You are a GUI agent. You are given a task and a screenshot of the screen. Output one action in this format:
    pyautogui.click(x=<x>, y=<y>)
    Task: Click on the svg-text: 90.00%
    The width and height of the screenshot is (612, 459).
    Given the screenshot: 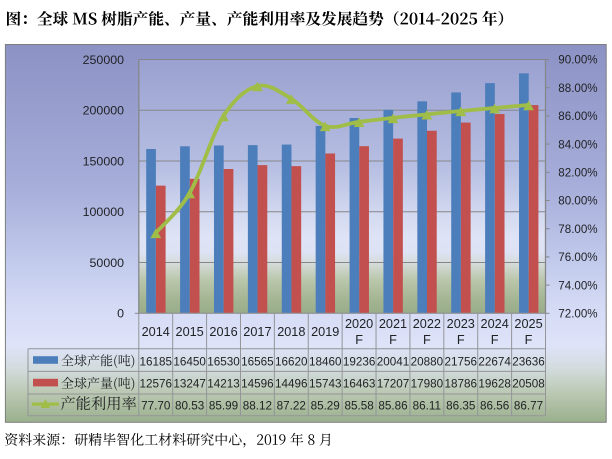 What is the action you would take?
    pyautogui.click(x=577, y=60)
    